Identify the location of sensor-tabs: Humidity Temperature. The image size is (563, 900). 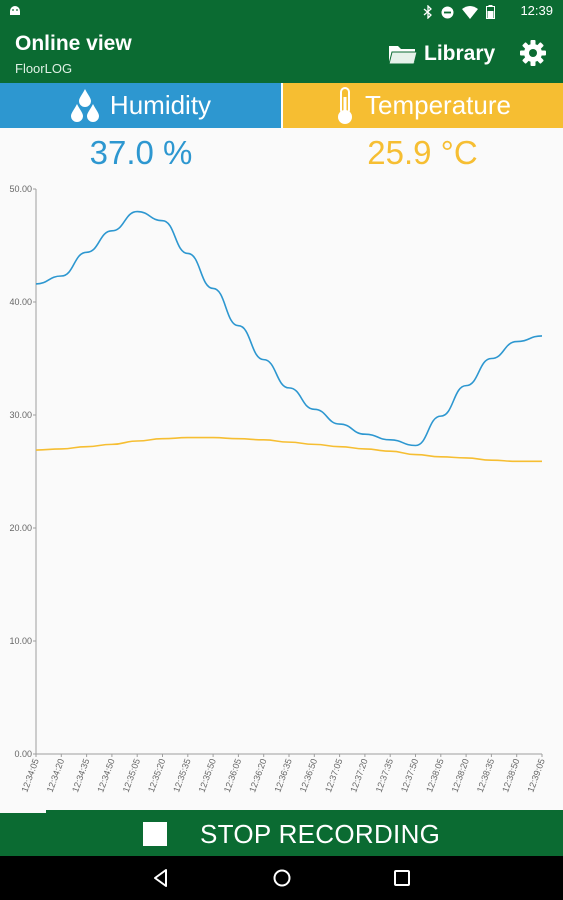
(281, 105).